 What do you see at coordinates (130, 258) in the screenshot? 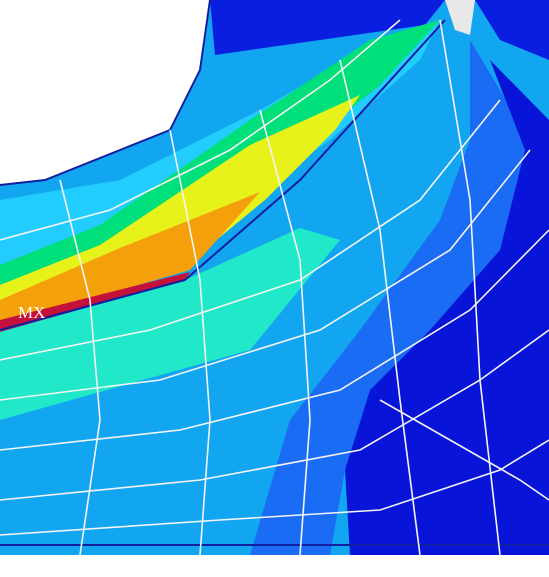
I see `orange-band` at bounding box center [130, 258].